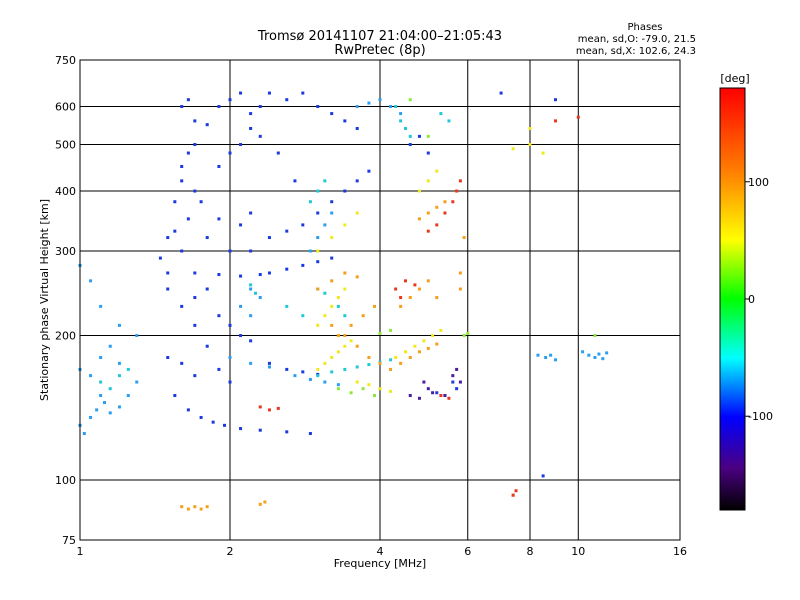 This screenshot has width=800, height=600. Describe the element at coordinates (80, 551) in the screenshot. I see `x-tick-label: 1` at that location.